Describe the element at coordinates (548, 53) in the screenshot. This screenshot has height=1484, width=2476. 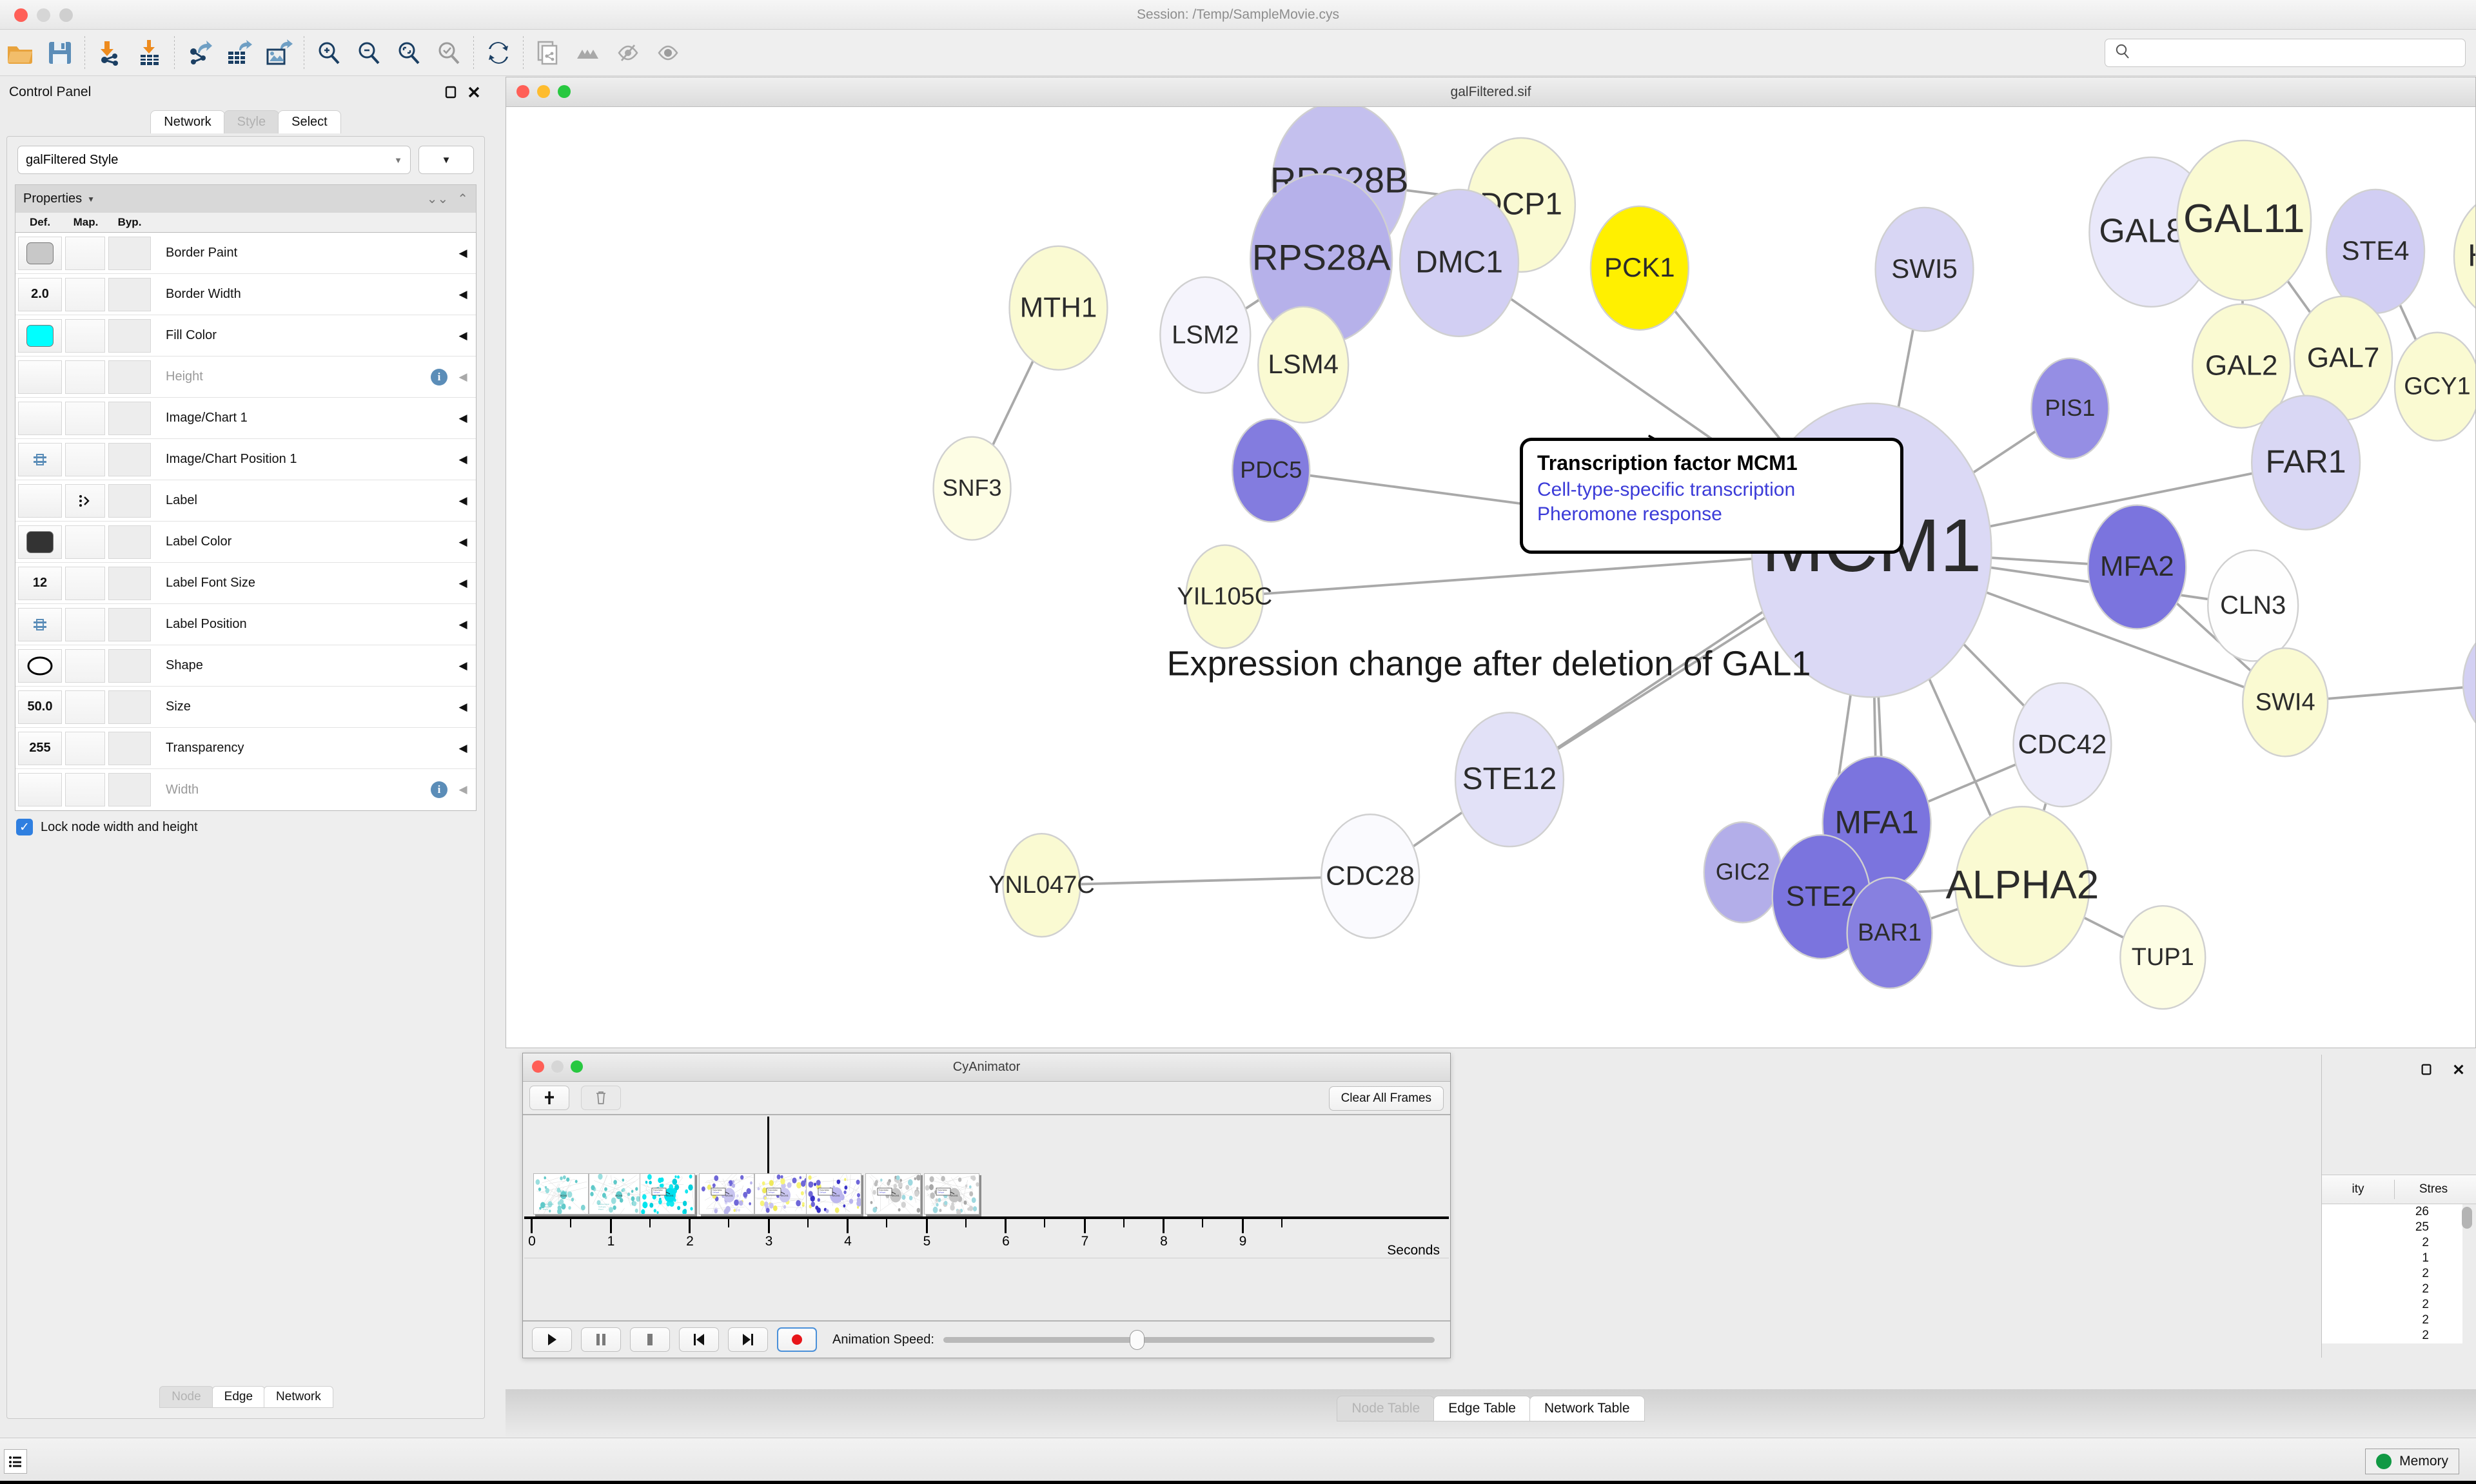
I see `new-network-from-selection-icon` at that location.